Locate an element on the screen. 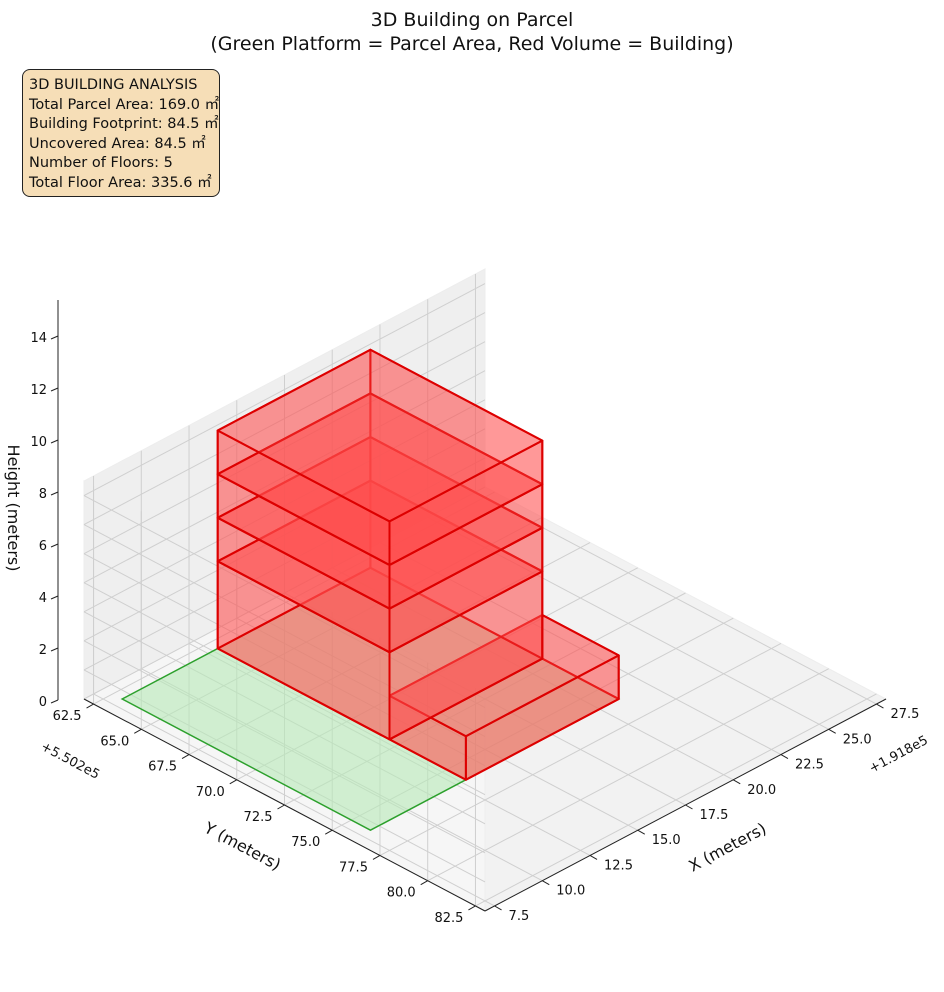 This screenshot has width=944, height=992. x-offset-label: +1.918e5 is located at coordinates (899, 754).